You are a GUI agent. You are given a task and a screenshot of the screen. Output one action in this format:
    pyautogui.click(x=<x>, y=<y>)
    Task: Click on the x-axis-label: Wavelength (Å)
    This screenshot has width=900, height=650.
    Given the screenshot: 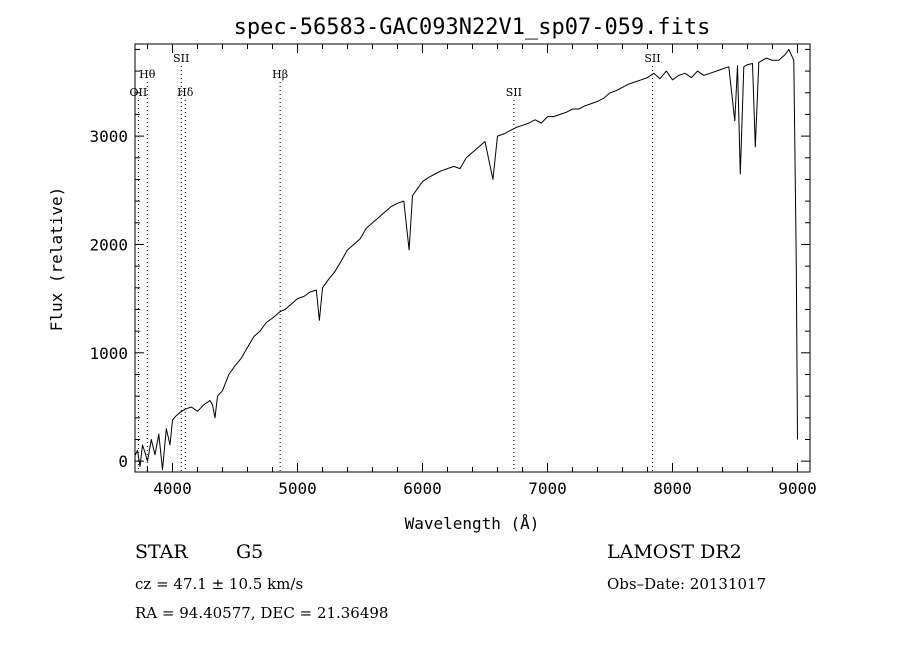 What is the action you would take?
    pyautogui.click(x=472, y=523)
    